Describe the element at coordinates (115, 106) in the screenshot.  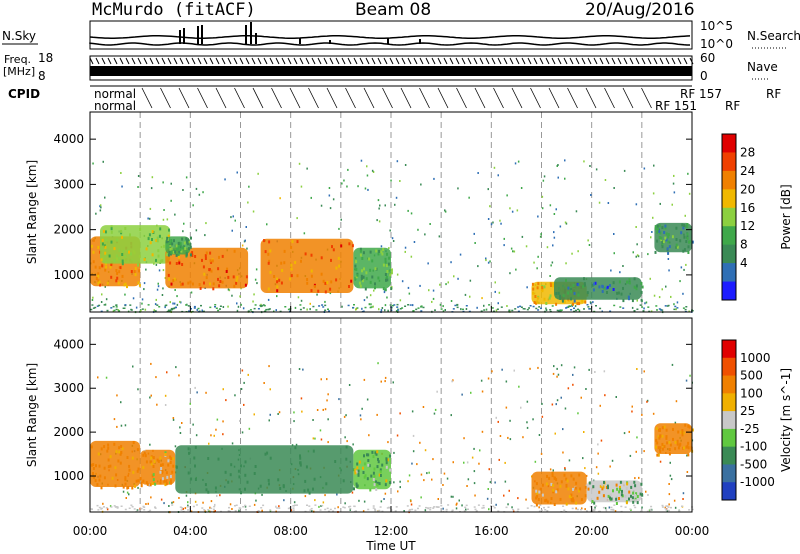
I see `cpid-normal-2: normal` at that location.